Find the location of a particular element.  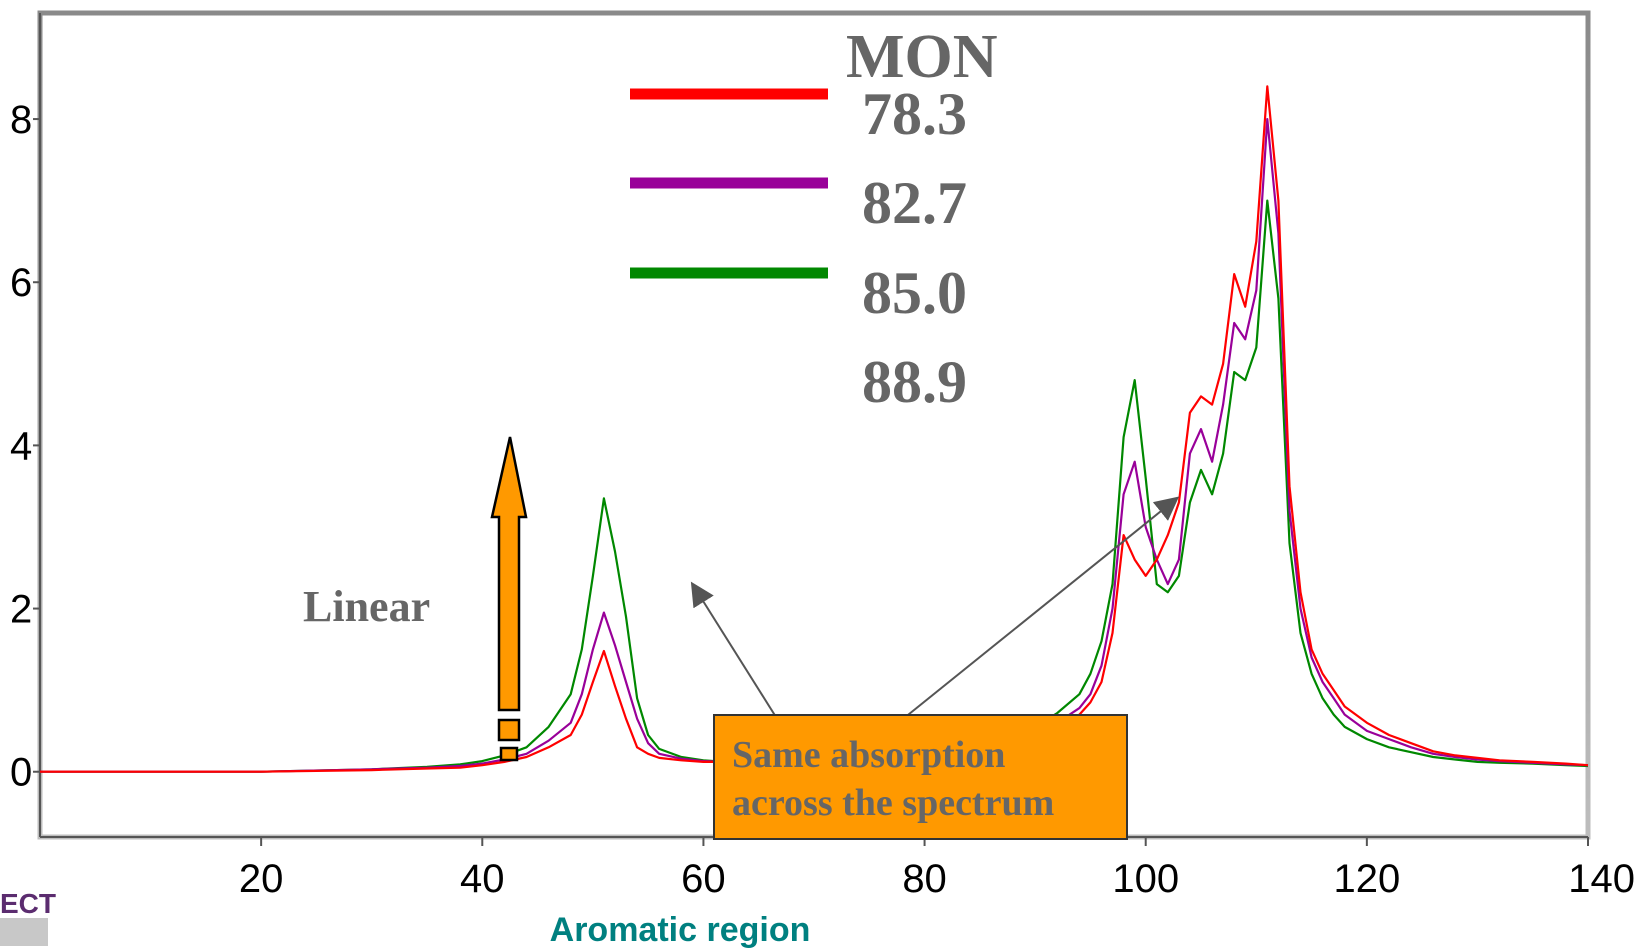

pointer-arrow-right is located at coordinates (1036, 612).